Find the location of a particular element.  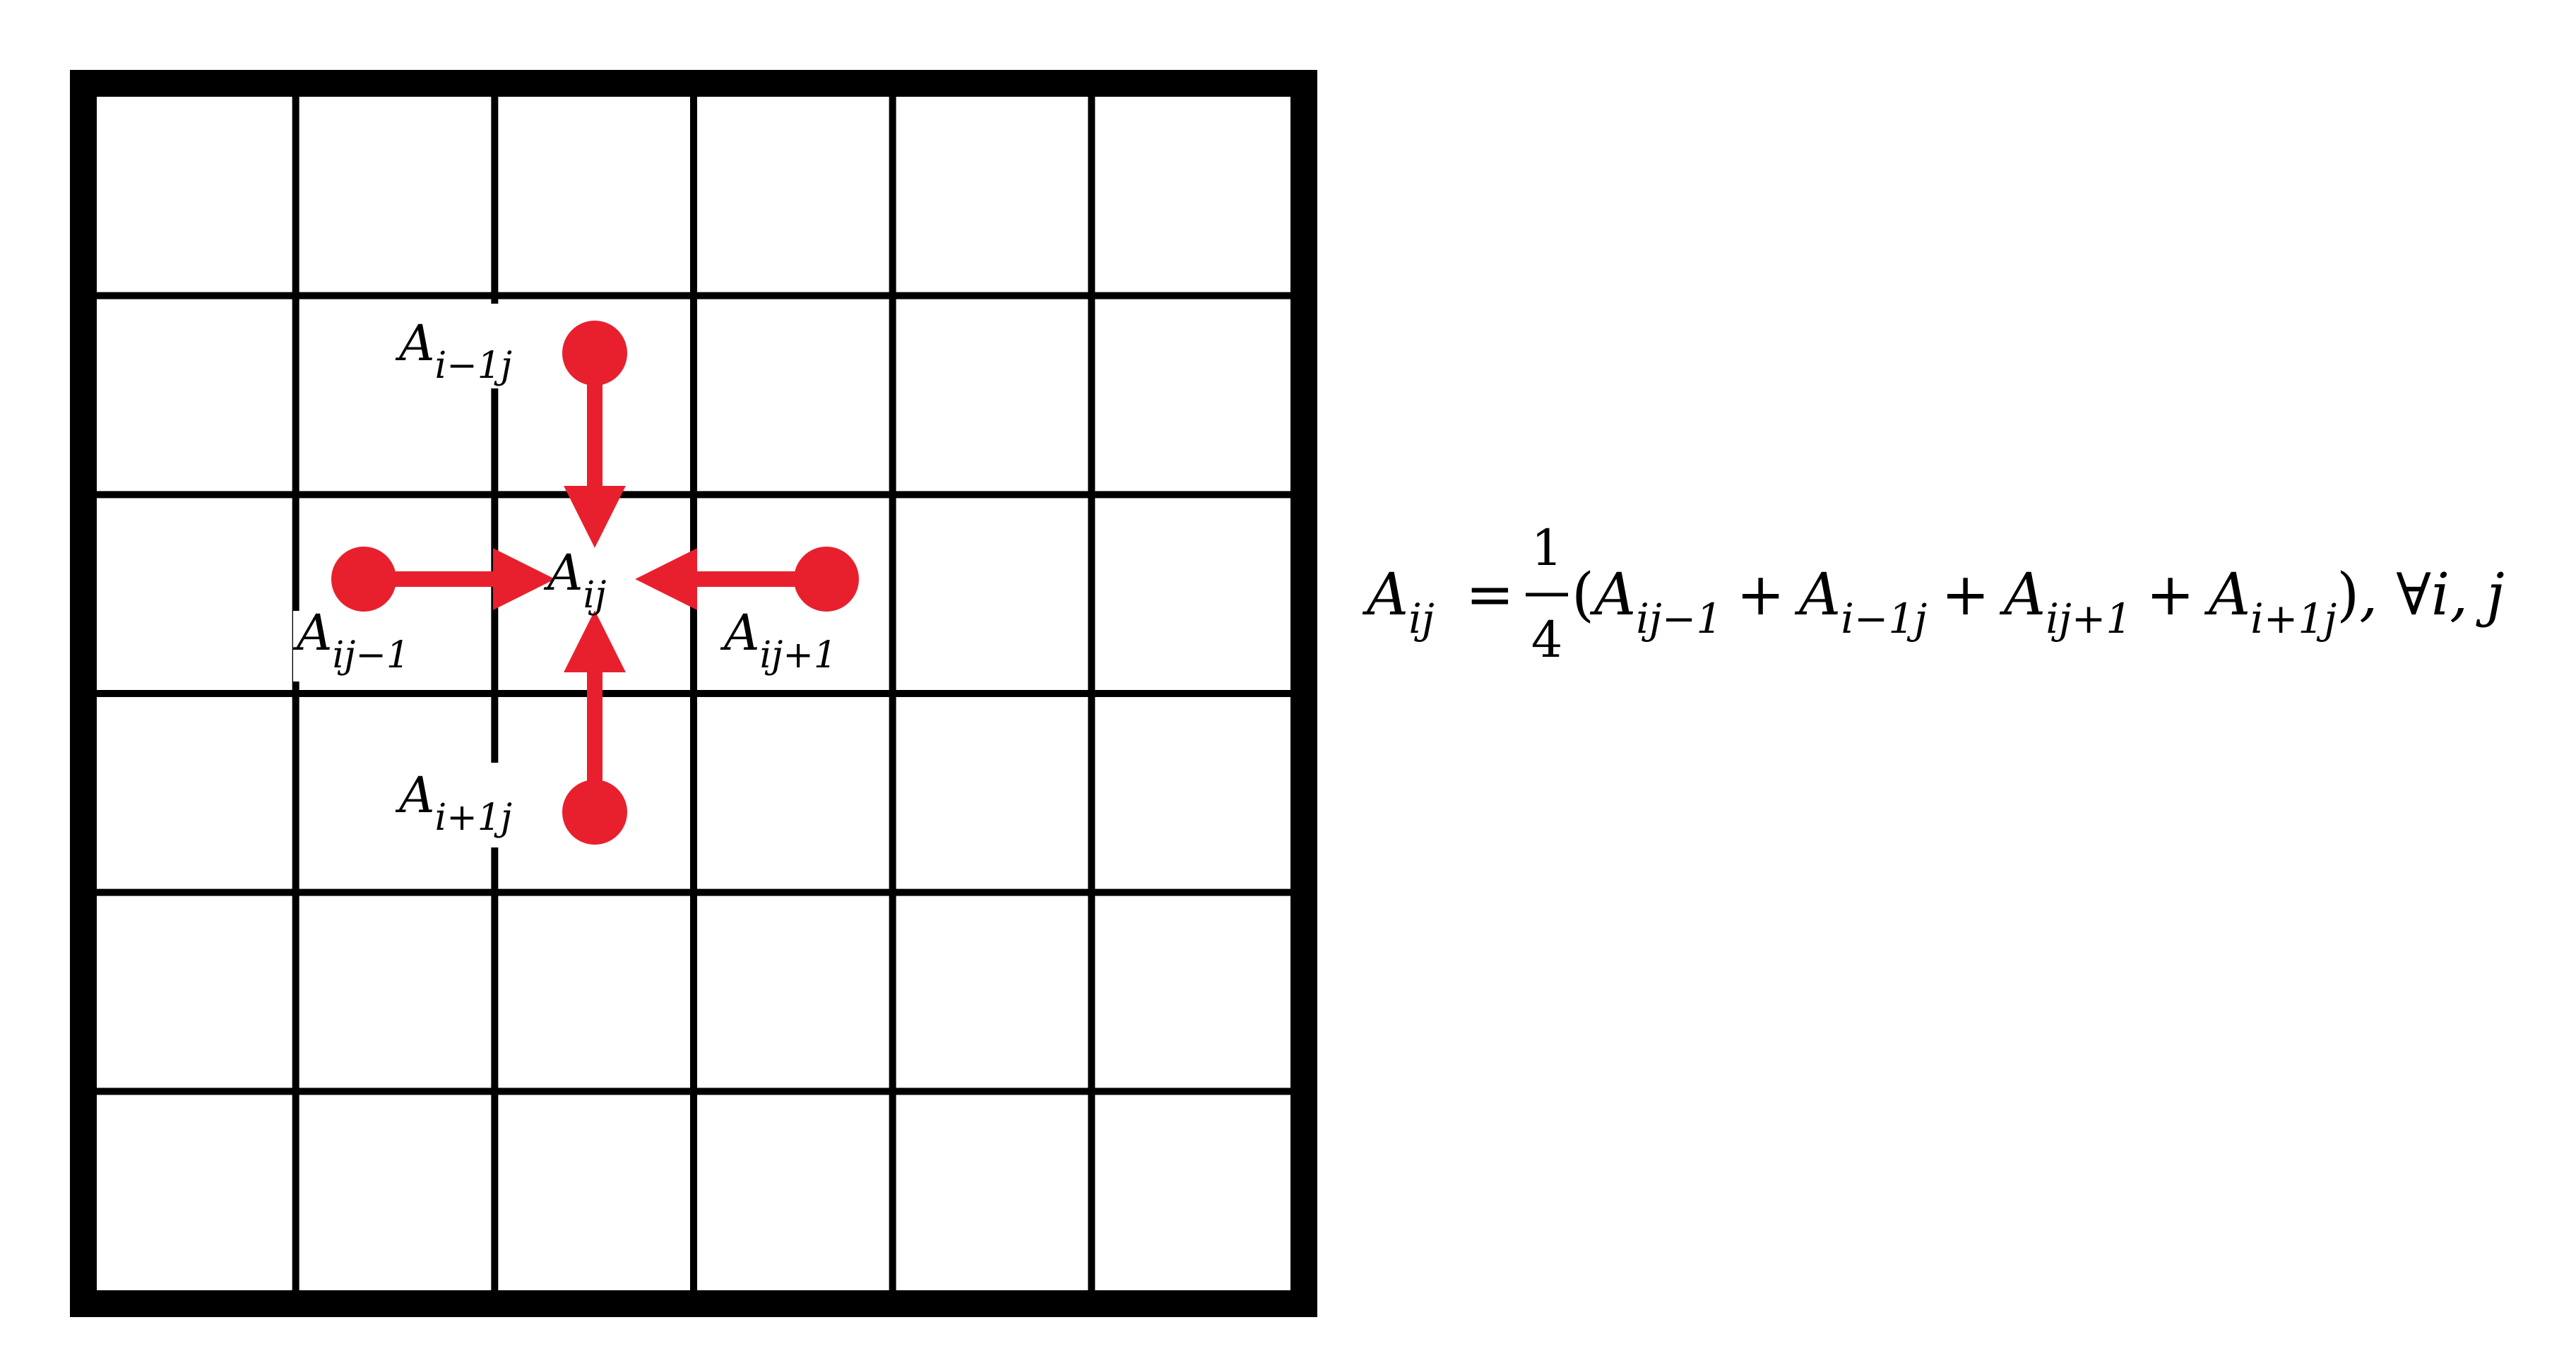

node-left is located at coordinates (363, 579).